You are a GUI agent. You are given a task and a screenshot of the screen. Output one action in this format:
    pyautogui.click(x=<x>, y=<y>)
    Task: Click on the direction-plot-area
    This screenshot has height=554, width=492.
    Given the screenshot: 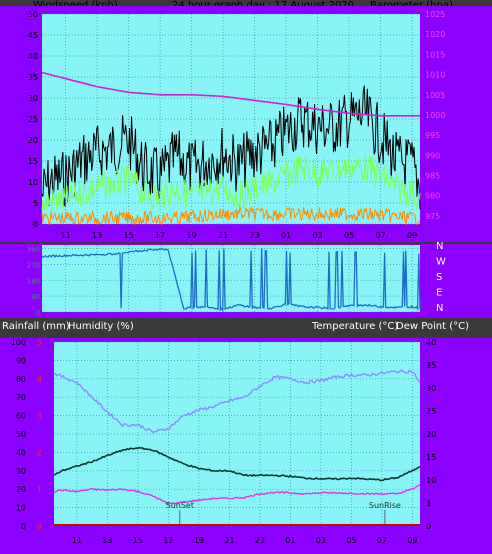 What is the action you would take?
    pyautogui.click(x=231, y=278)
    